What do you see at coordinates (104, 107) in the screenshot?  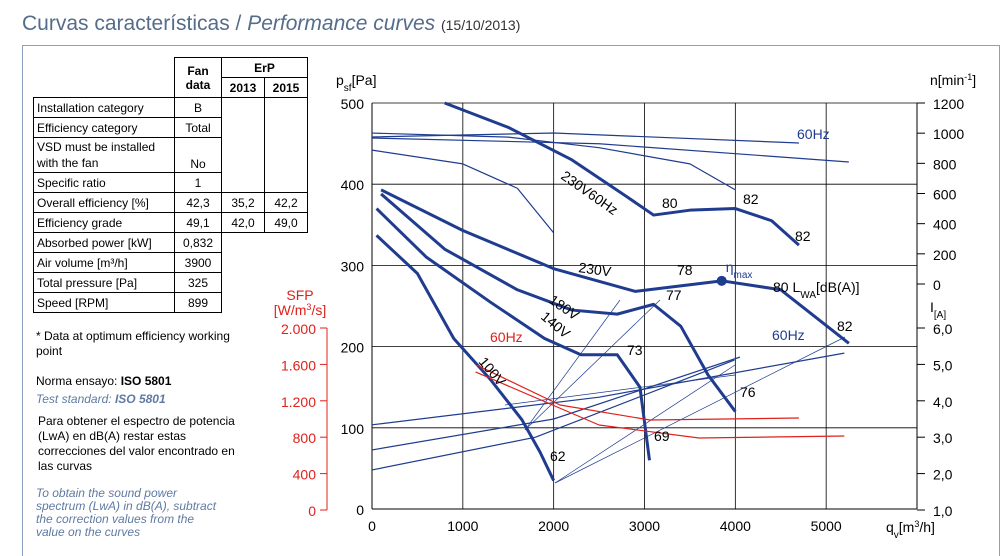 I see `cell-label: Installation category` at bounding box center [104, 107].